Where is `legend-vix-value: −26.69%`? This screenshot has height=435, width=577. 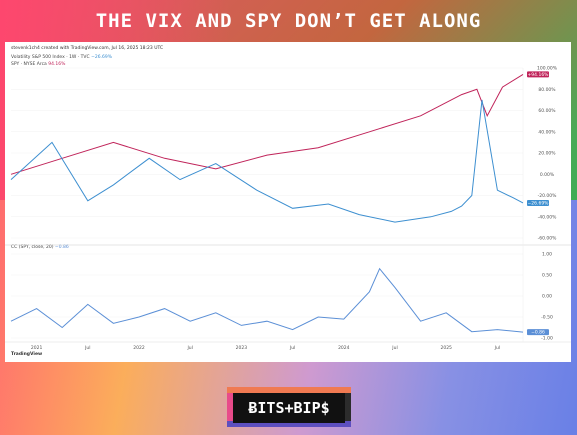
legend-vix-value: −26.69% is located at coordinates (102, 57).